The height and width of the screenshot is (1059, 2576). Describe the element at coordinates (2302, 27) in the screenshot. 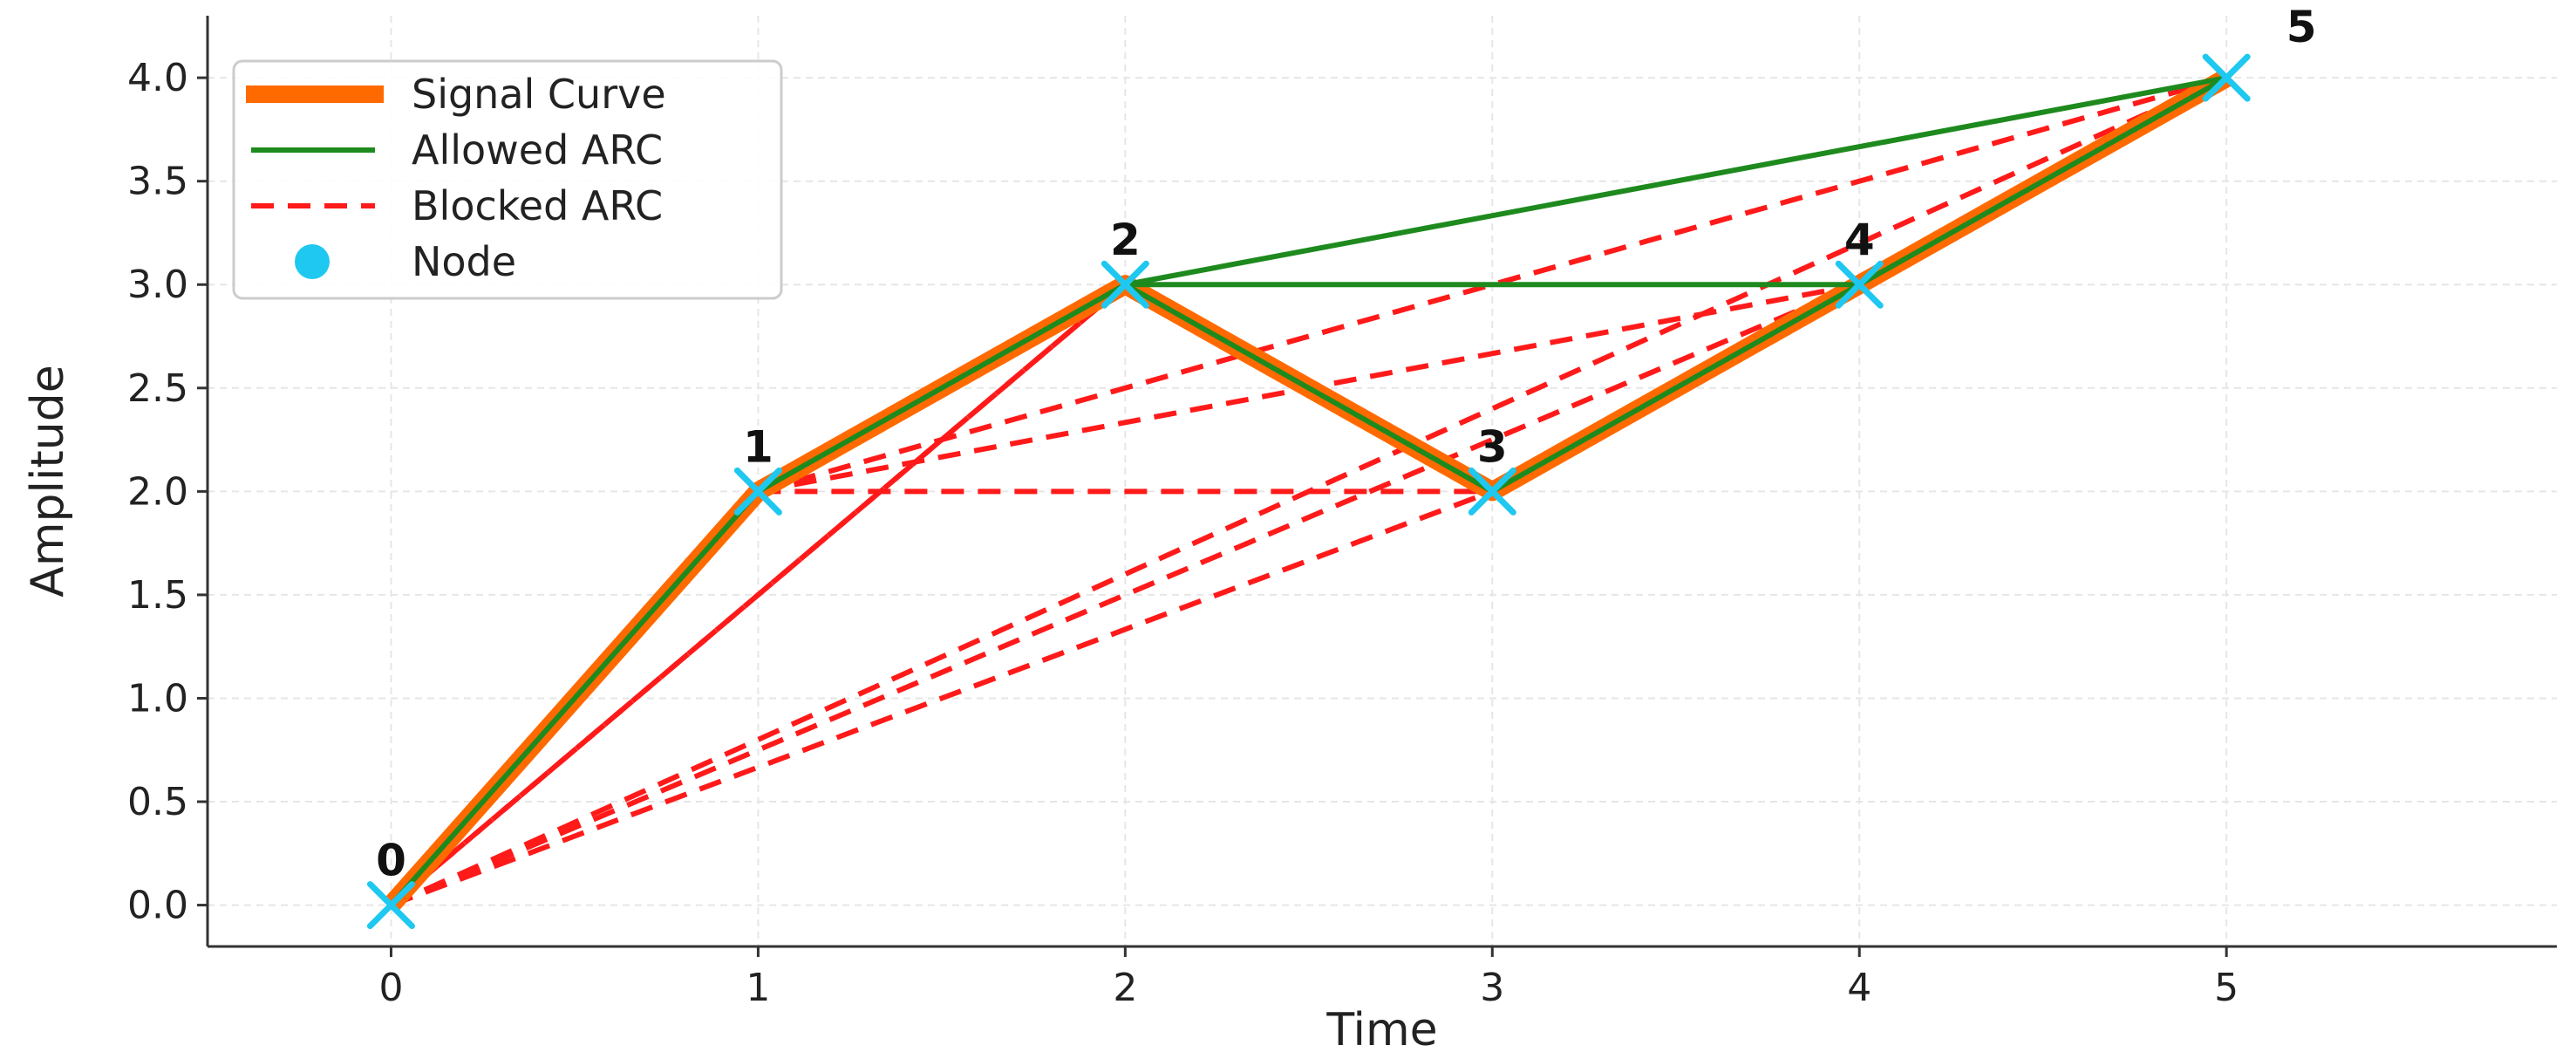

I see `node-label: 5` at that location.